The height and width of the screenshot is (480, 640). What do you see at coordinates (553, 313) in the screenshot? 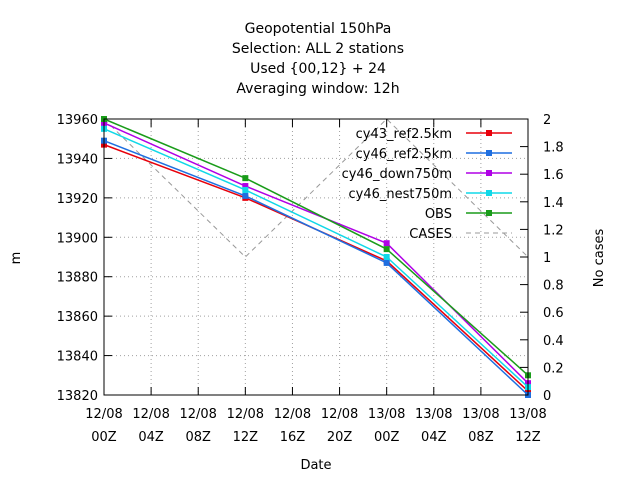
I see `y2-tick-label: 0.6` at bounding box center [553, 313].